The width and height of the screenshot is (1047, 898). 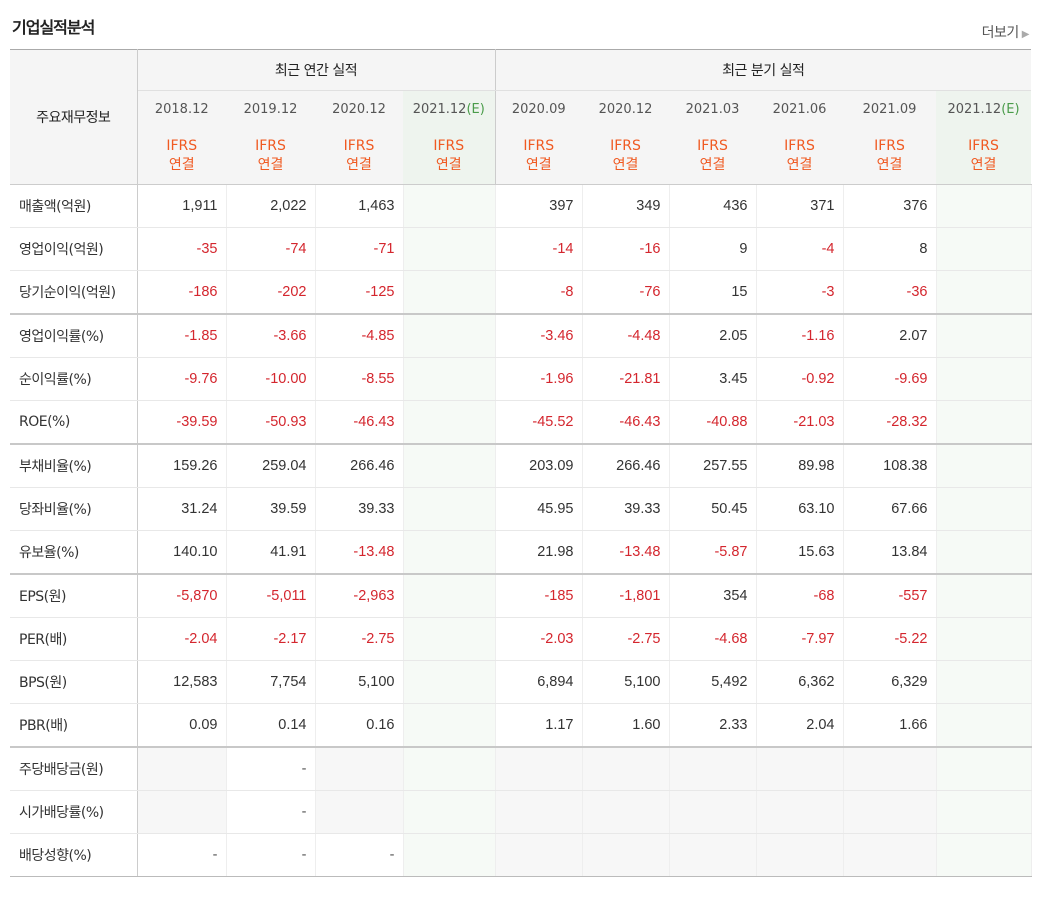 I want to click on table-cell: -2.03, so click(x=539, y=639).